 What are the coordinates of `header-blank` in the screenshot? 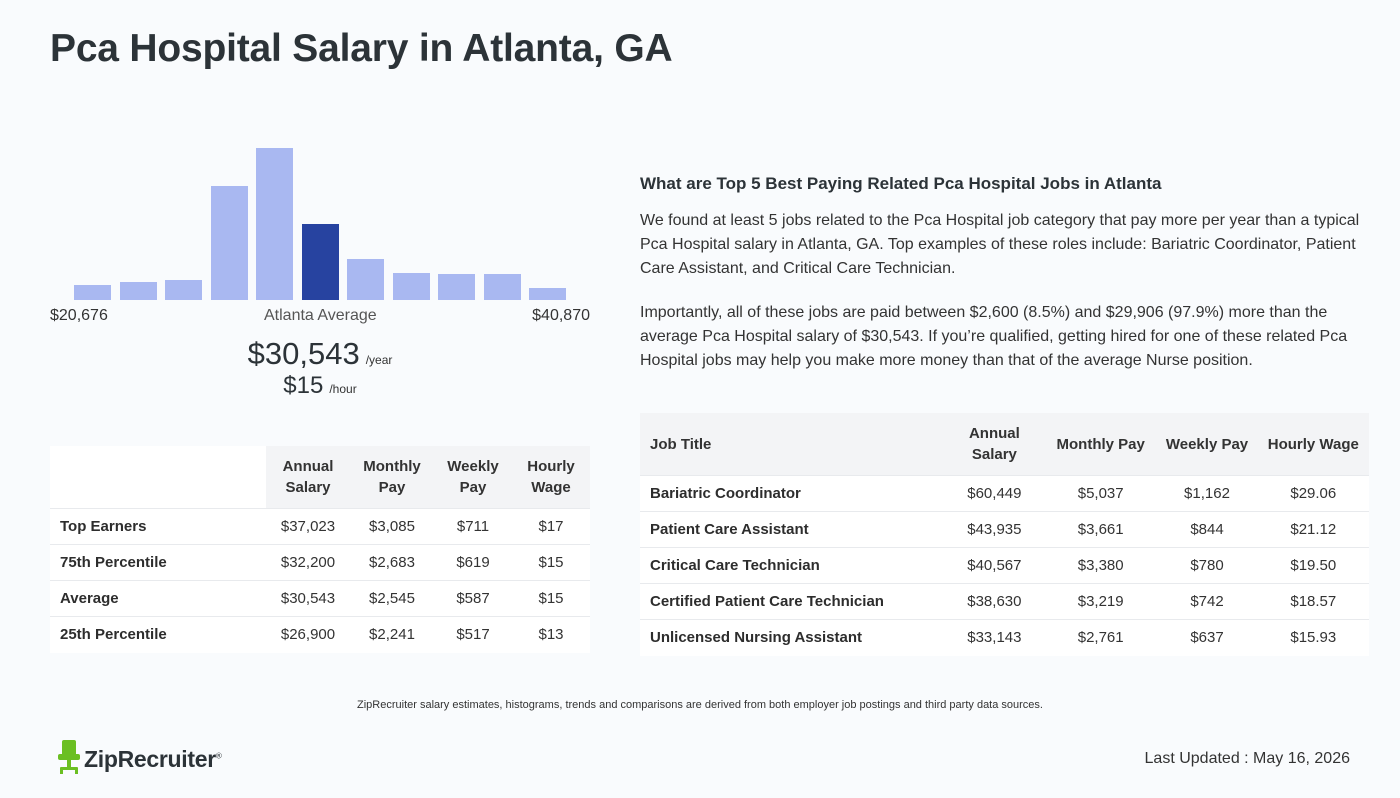 It's located at (158, 477).